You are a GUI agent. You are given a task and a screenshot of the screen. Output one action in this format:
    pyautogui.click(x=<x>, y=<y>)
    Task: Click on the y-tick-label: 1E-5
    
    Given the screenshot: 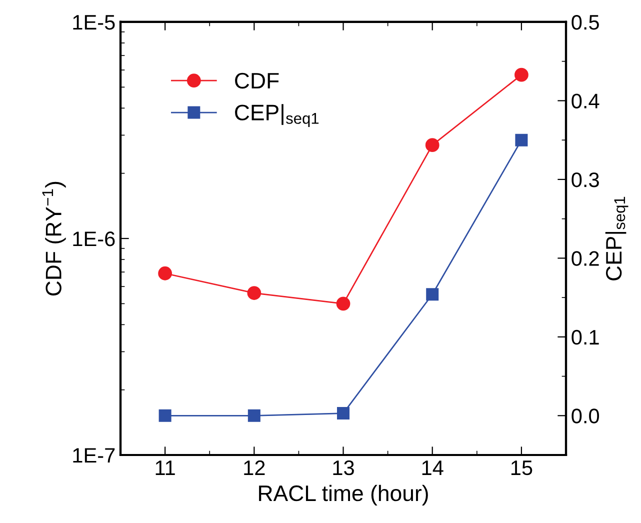 What is the action you would take?
    pyautogui.click(x=94, y=22)
    